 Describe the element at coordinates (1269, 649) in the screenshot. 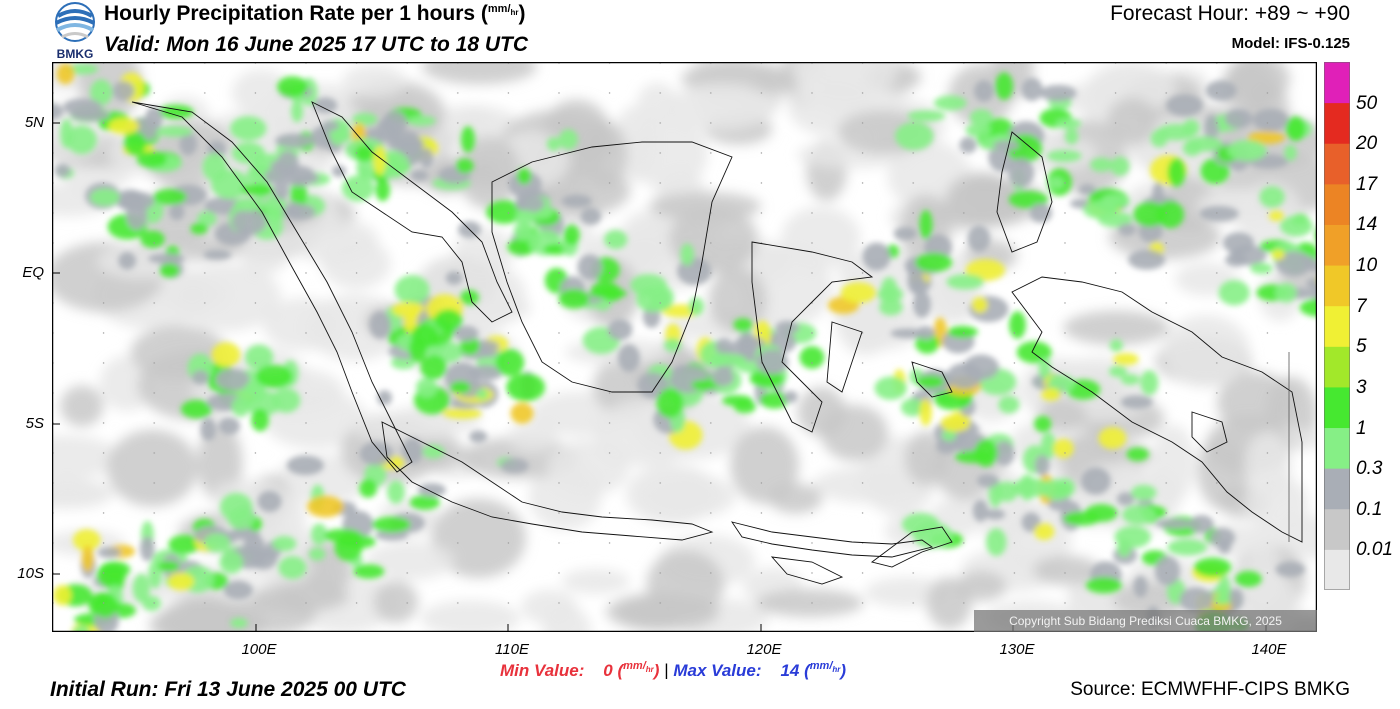

I see `lon-label-140e: 140E` at that location.